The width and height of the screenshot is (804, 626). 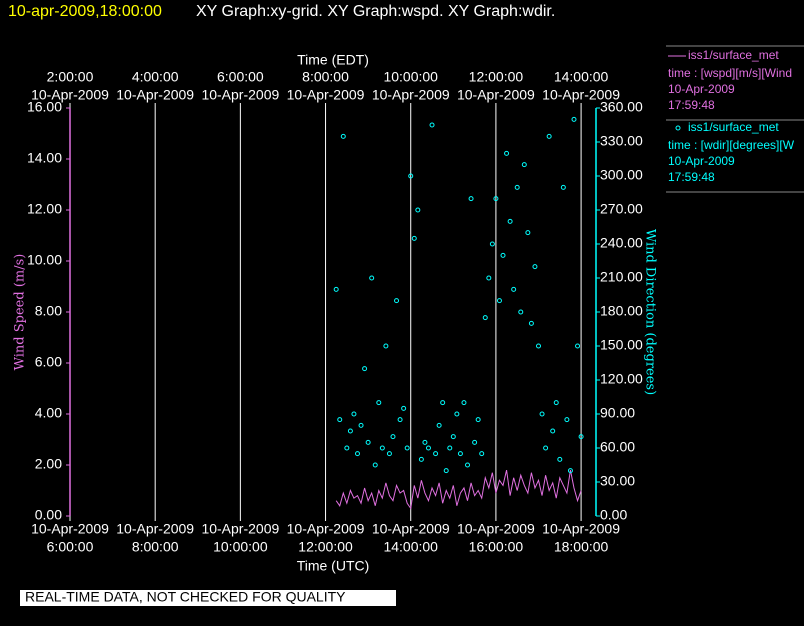 I want to click on x-tick-label: 10:00:00, so click(x=240, y=547).